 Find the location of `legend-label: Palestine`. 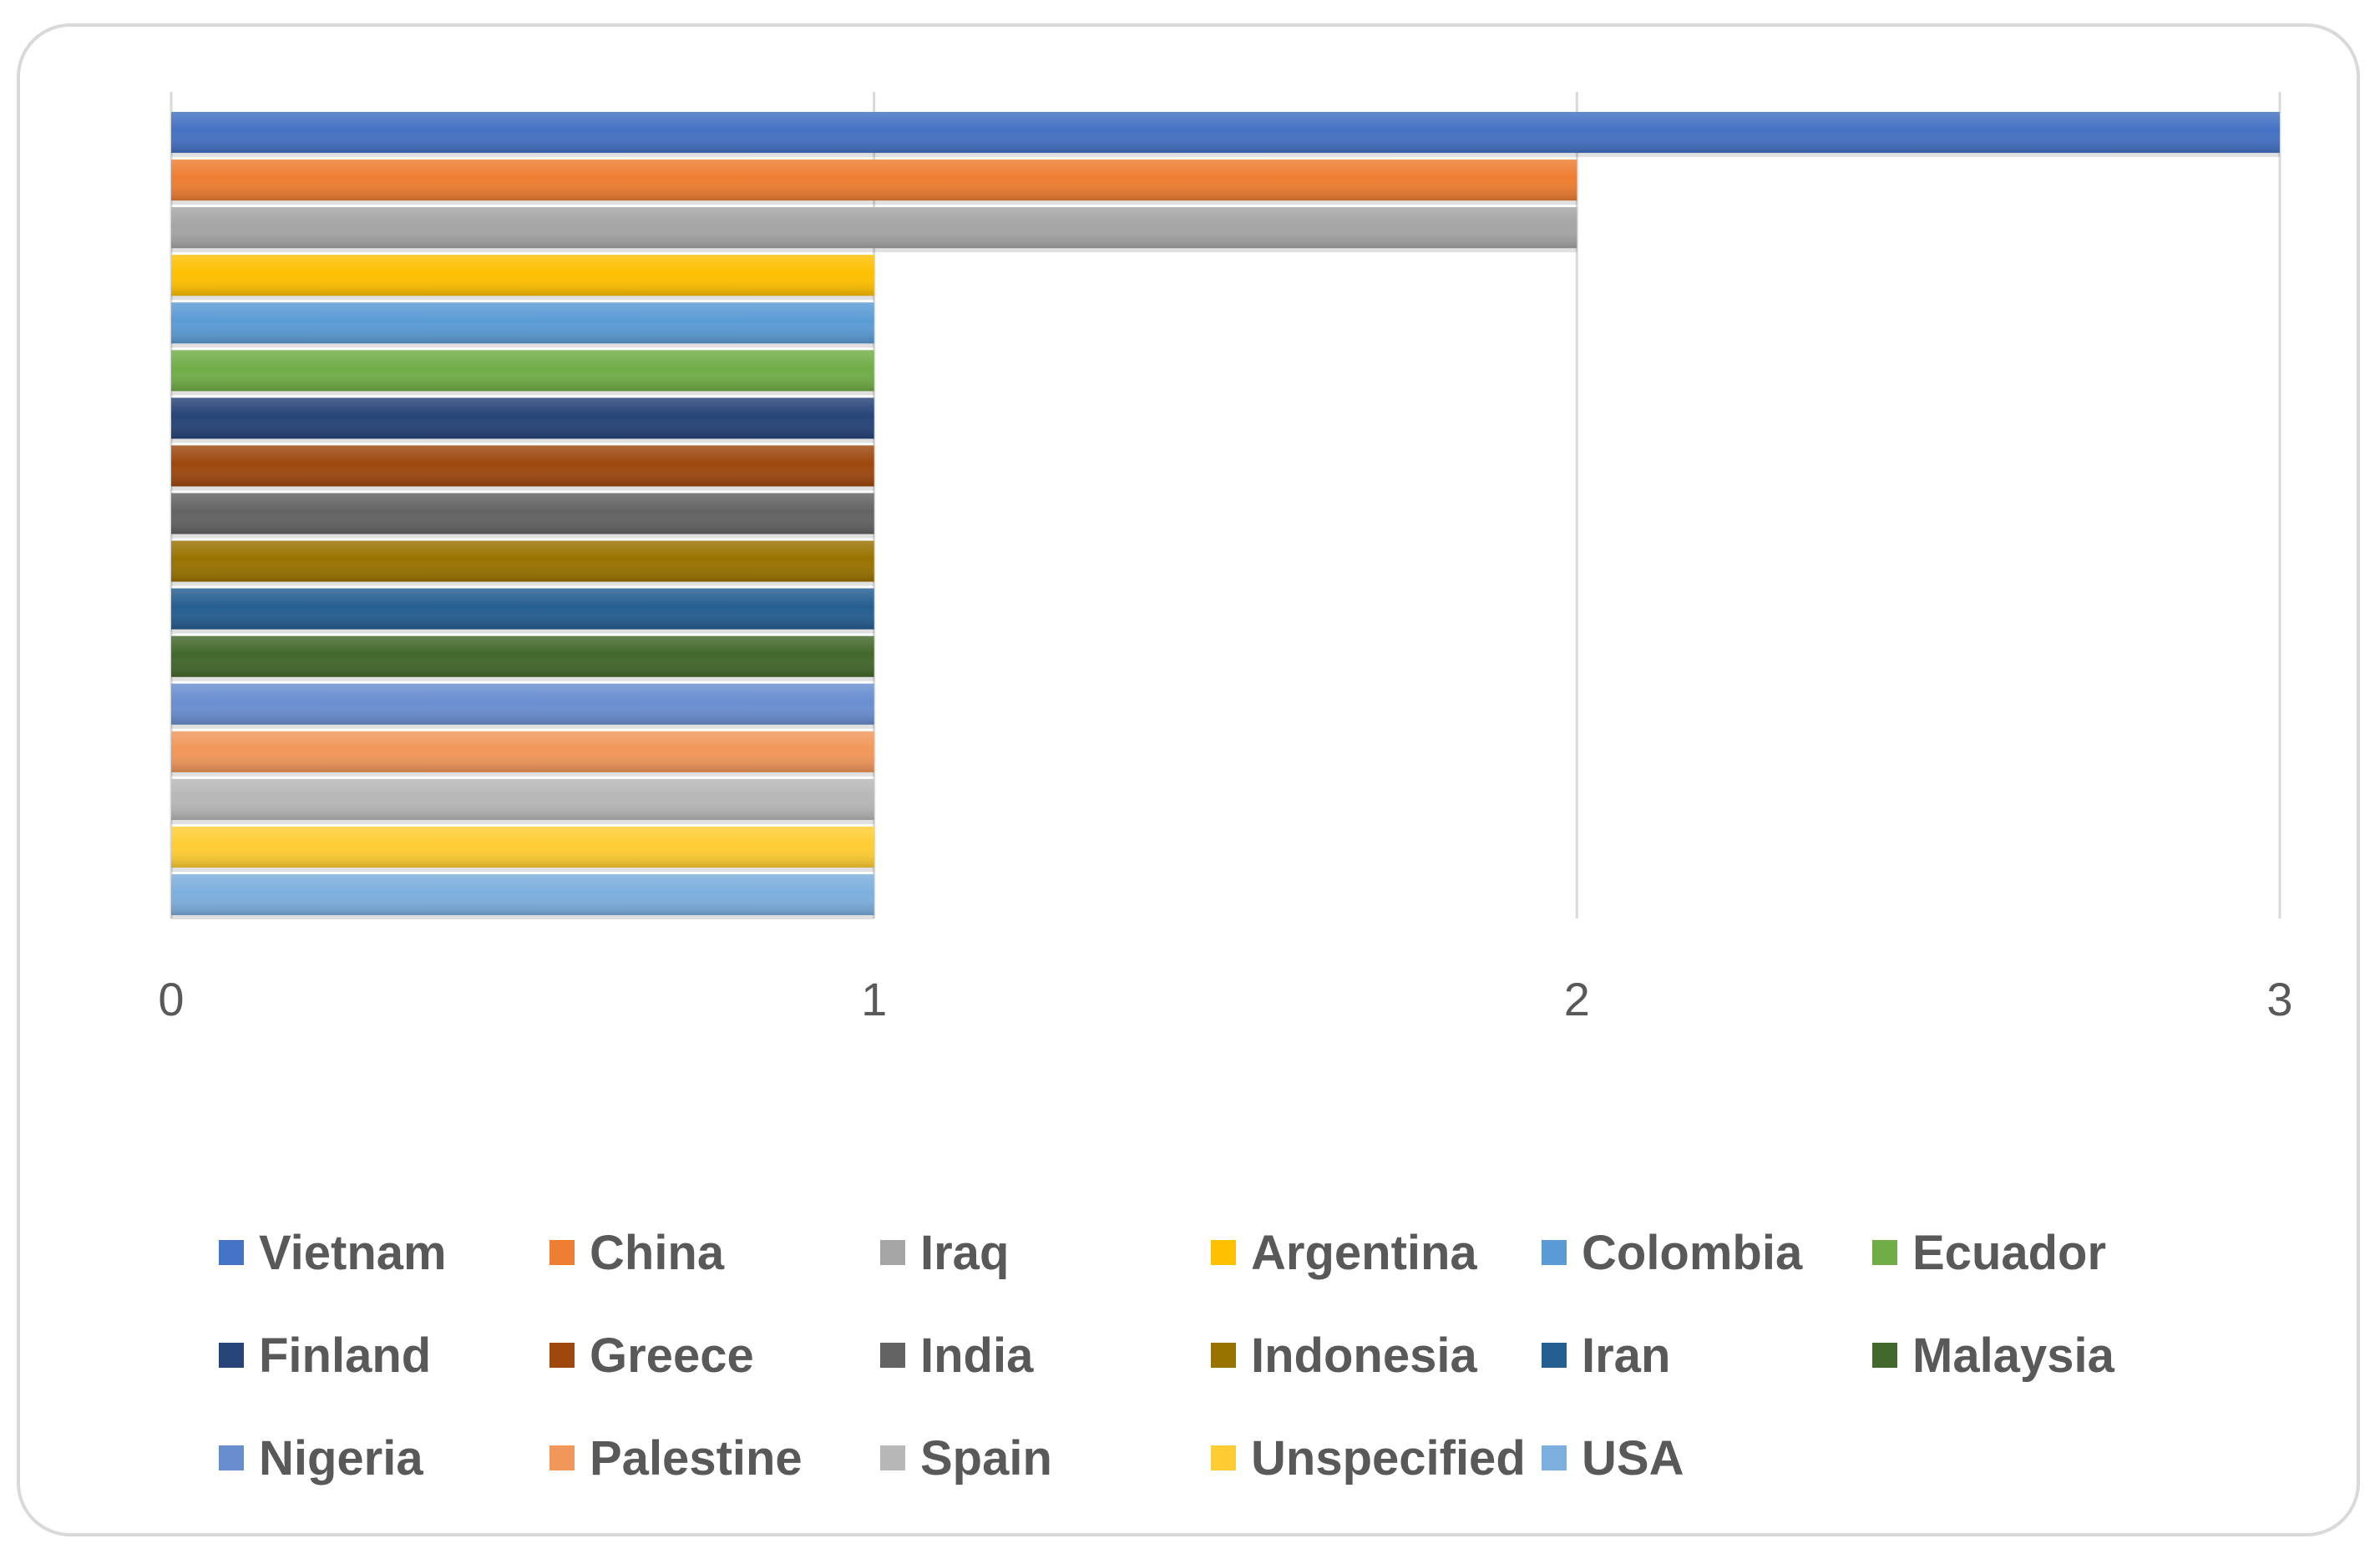

legend-label: Palestine is located at coordinates (696, 1458).